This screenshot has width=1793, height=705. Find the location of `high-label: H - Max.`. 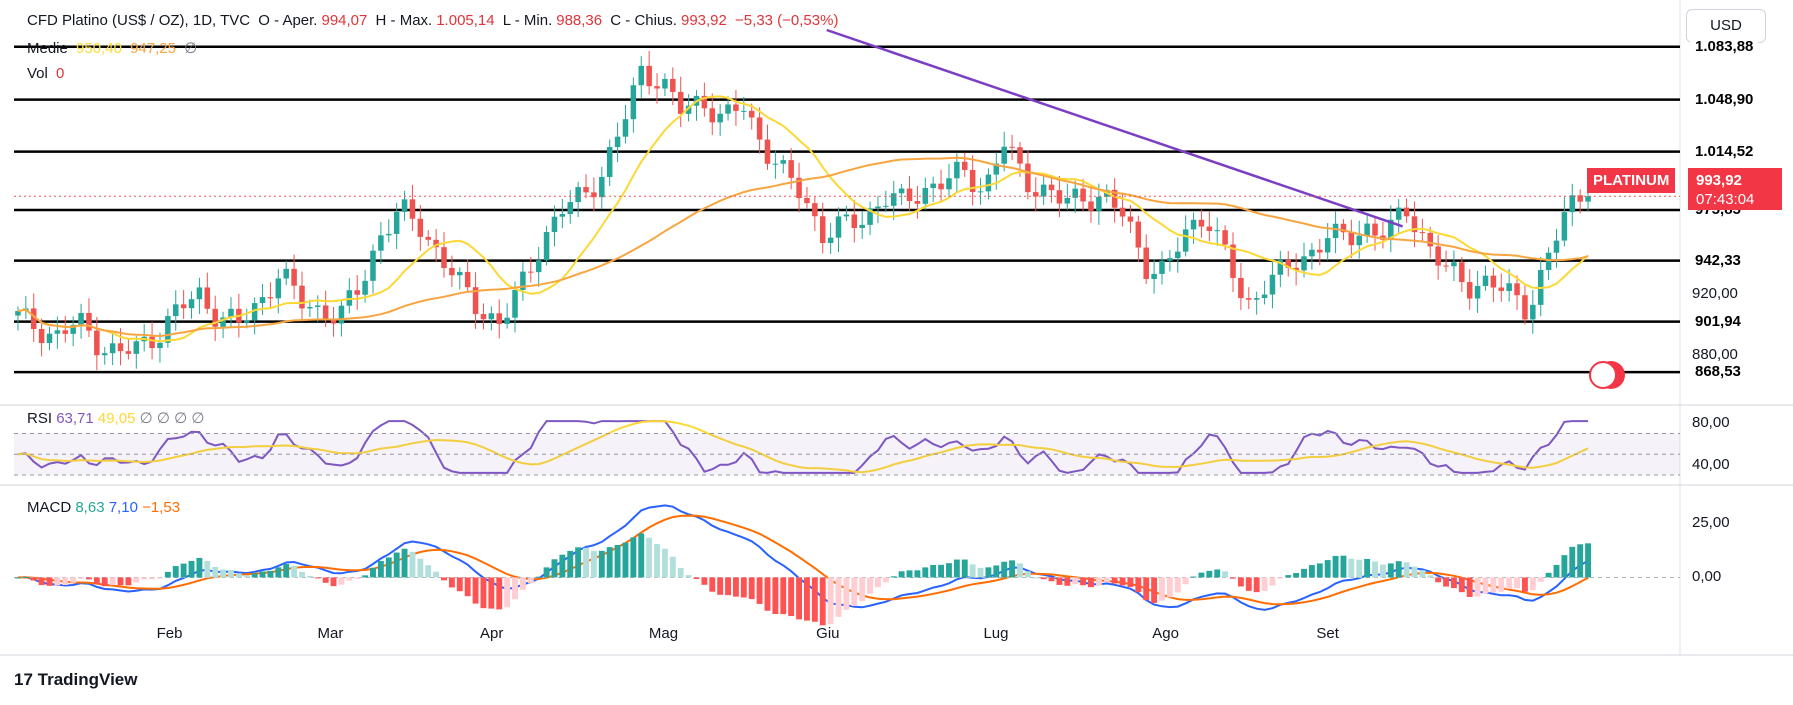

high-label: H - Max. is located at coordinates (404, 20).